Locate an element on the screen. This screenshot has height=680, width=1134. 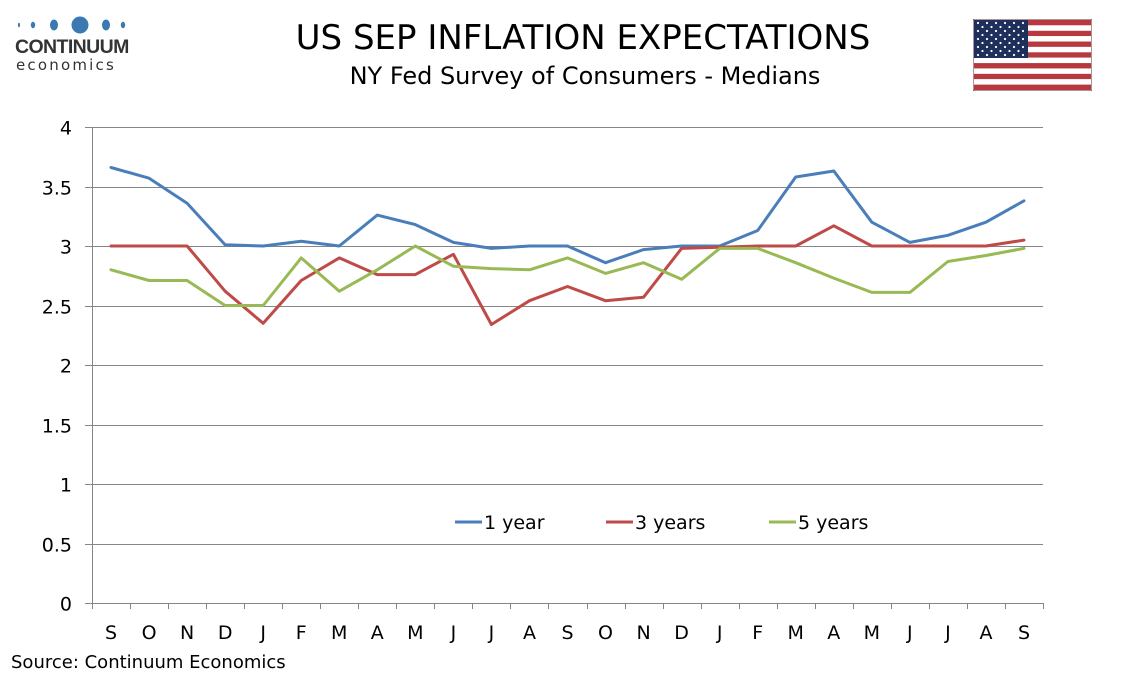
flag-stripes is located at coordinates (1032, 55).